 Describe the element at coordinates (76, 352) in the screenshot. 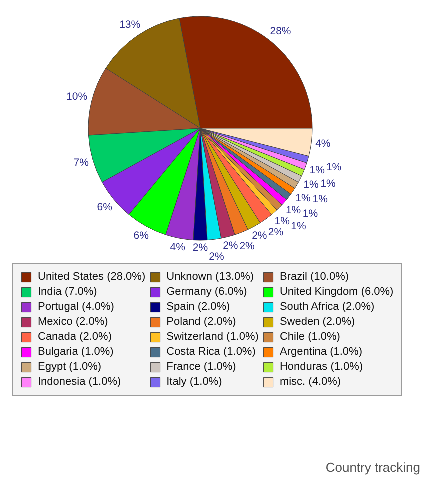

I see `legend-label: Bulgaria (1.0%)` at that location.